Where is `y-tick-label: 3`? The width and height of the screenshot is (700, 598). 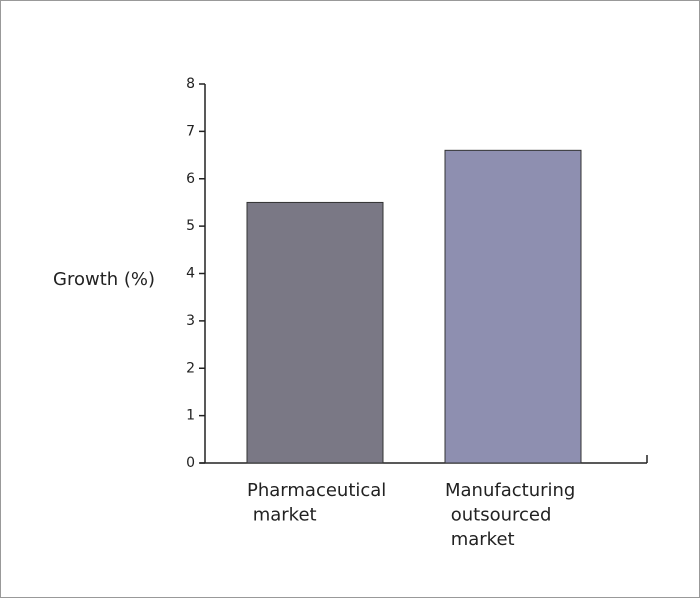
y-tick-label: 3 is located at coordinates (190, 321).